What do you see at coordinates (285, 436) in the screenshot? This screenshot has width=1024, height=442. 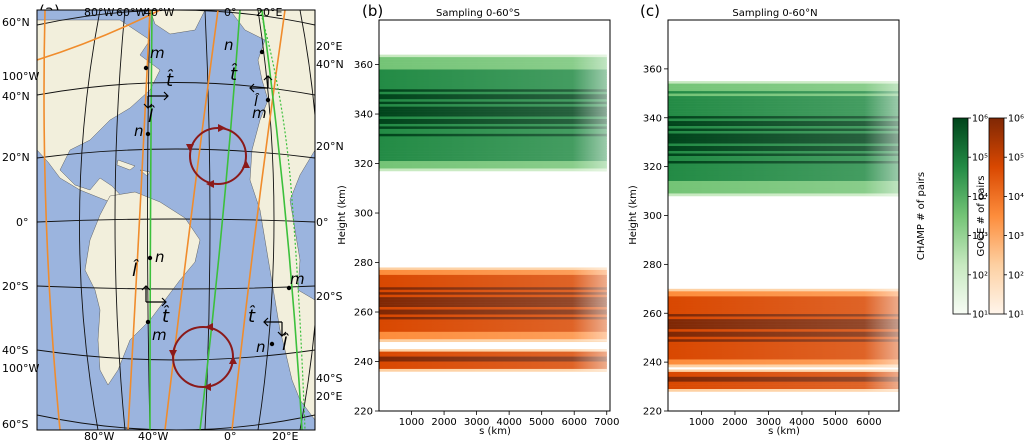 I see `lon-bottom-20e: 20°E` at bounding box center [285, 436].